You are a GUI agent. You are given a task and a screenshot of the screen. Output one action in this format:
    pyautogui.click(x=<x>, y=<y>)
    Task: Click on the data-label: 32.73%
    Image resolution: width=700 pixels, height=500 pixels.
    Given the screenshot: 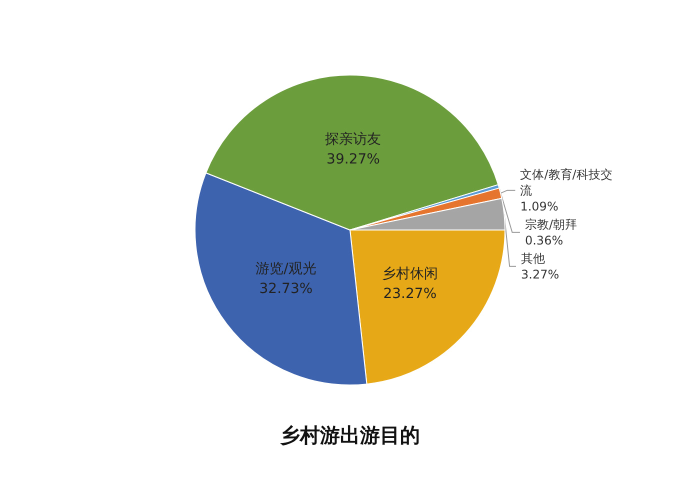 What is the action you would take?
    pyautogui.click(x=286, y=288)
    